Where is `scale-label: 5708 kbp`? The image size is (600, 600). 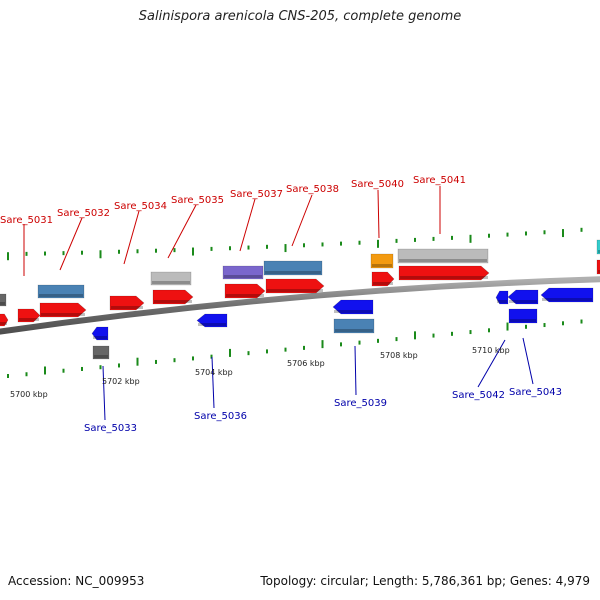 scale-label: 5708 kbp is located at coordinates (399, 355).